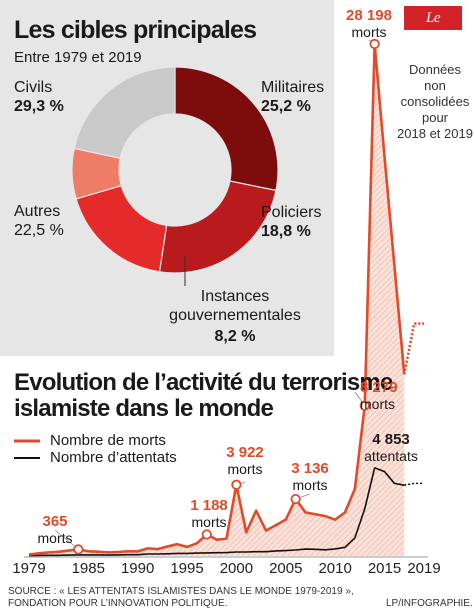  What do you see at coordinates (391, 456) in the screenshot?
I see `annotation-unit: attentats` at bounding box center [391, 456].